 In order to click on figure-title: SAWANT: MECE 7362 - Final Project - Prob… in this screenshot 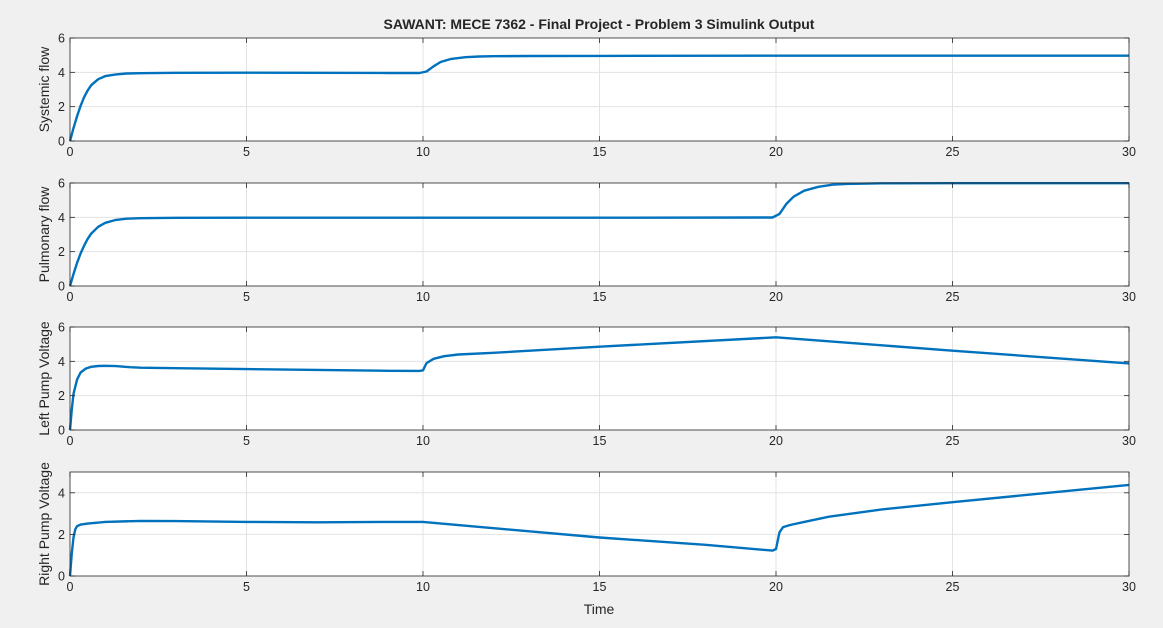, I will do `click(599, 24)`.